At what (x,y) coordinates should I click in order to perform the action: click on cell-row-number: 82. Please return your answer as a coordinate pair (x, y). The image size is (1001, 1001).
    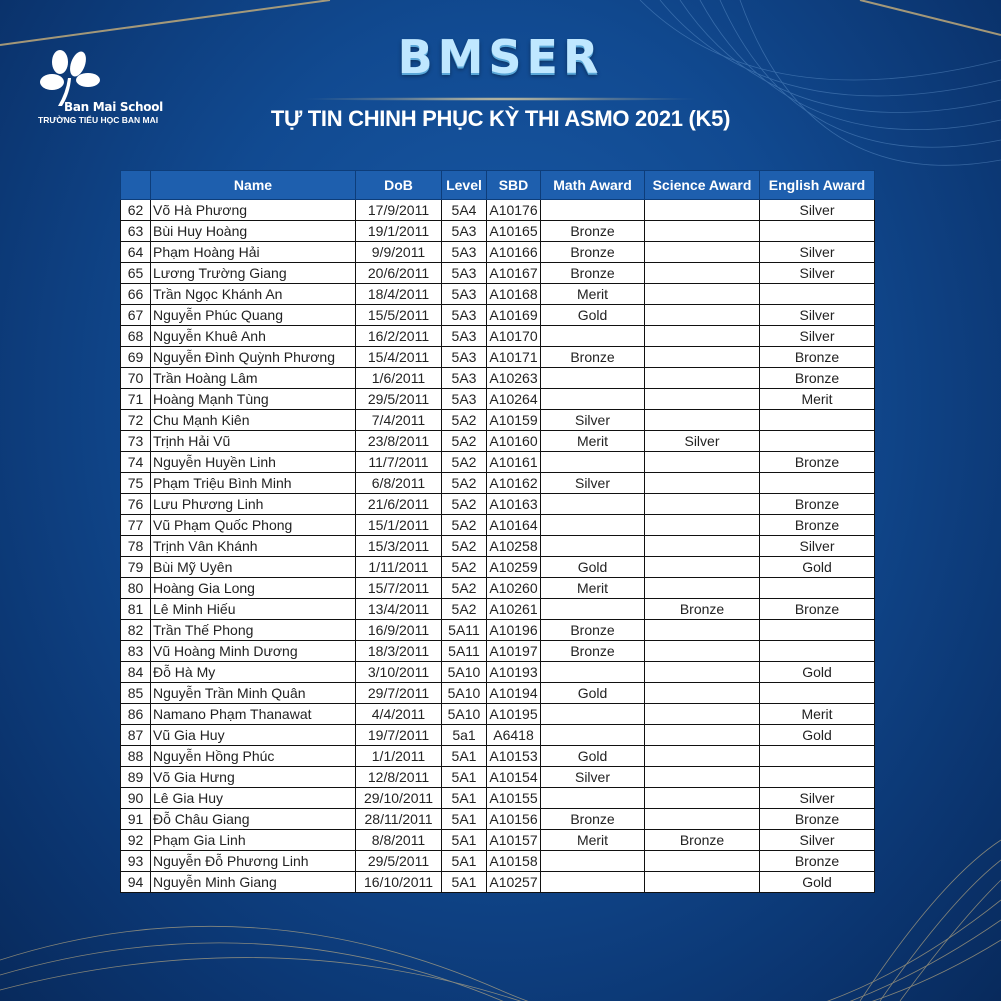
    Looking at the image, I should click on (135, 630).